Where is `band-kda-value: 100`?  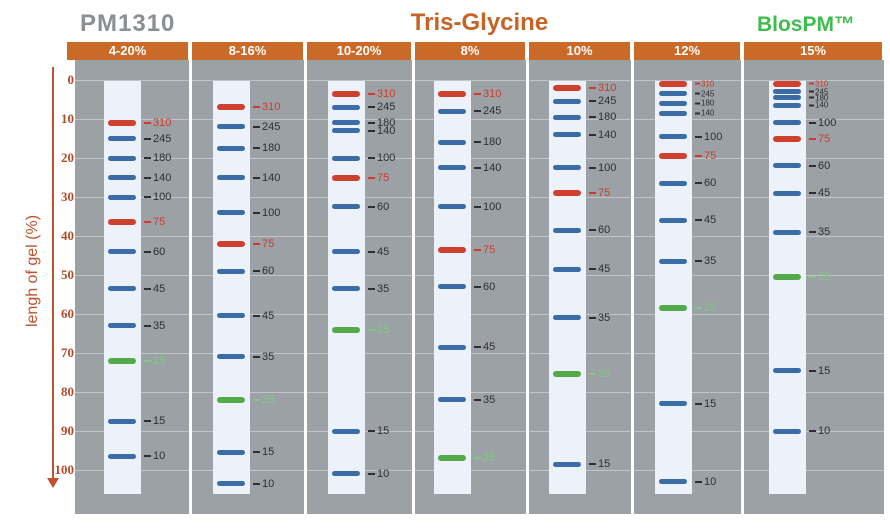
band-kda-value: 100 is located at coordinates (492, 206).